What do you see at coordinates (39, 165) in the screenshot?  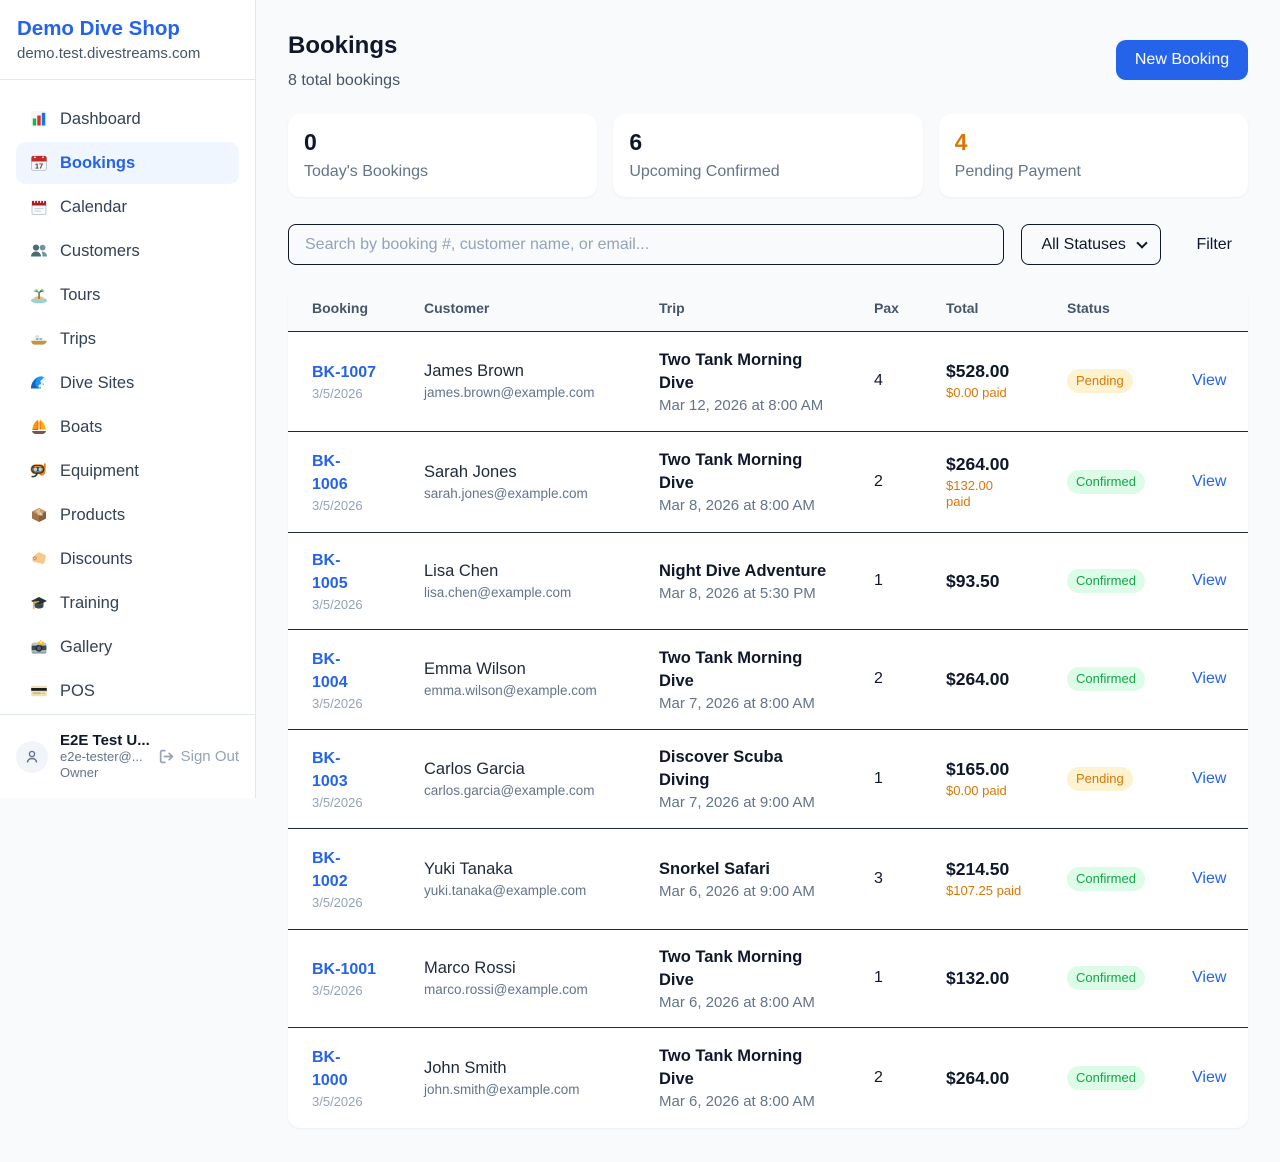 I see `svg-text: 17` at bounding box center [39, 165].